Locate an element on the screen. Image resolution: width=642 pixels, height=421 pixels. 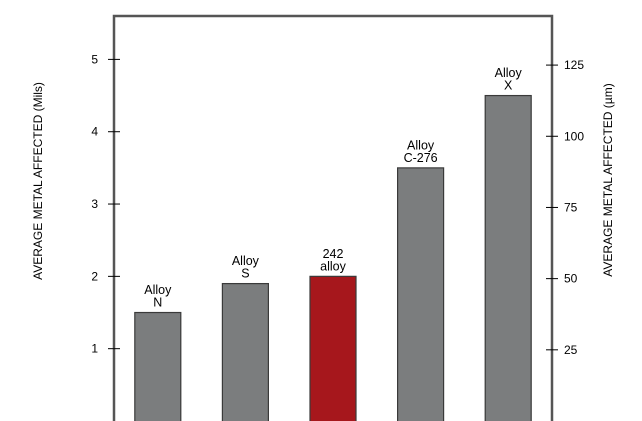
bar-label: X is located at coordinates (508, 86).